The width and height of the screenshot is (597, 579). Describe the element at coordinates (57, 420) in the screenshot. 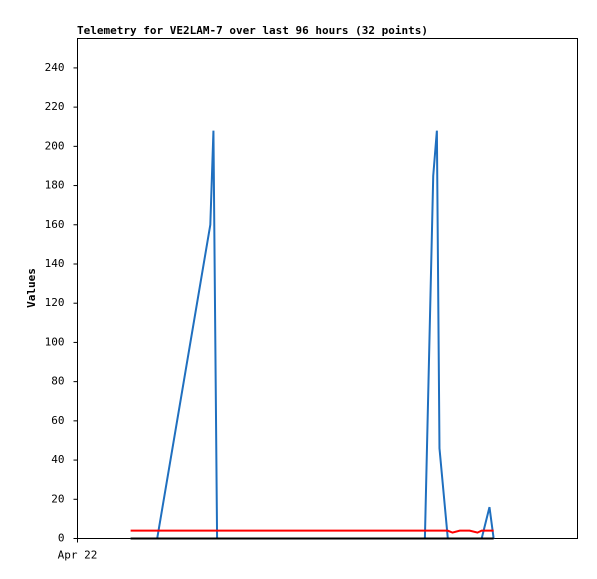

I see `y-tick-label: 60` at that location.